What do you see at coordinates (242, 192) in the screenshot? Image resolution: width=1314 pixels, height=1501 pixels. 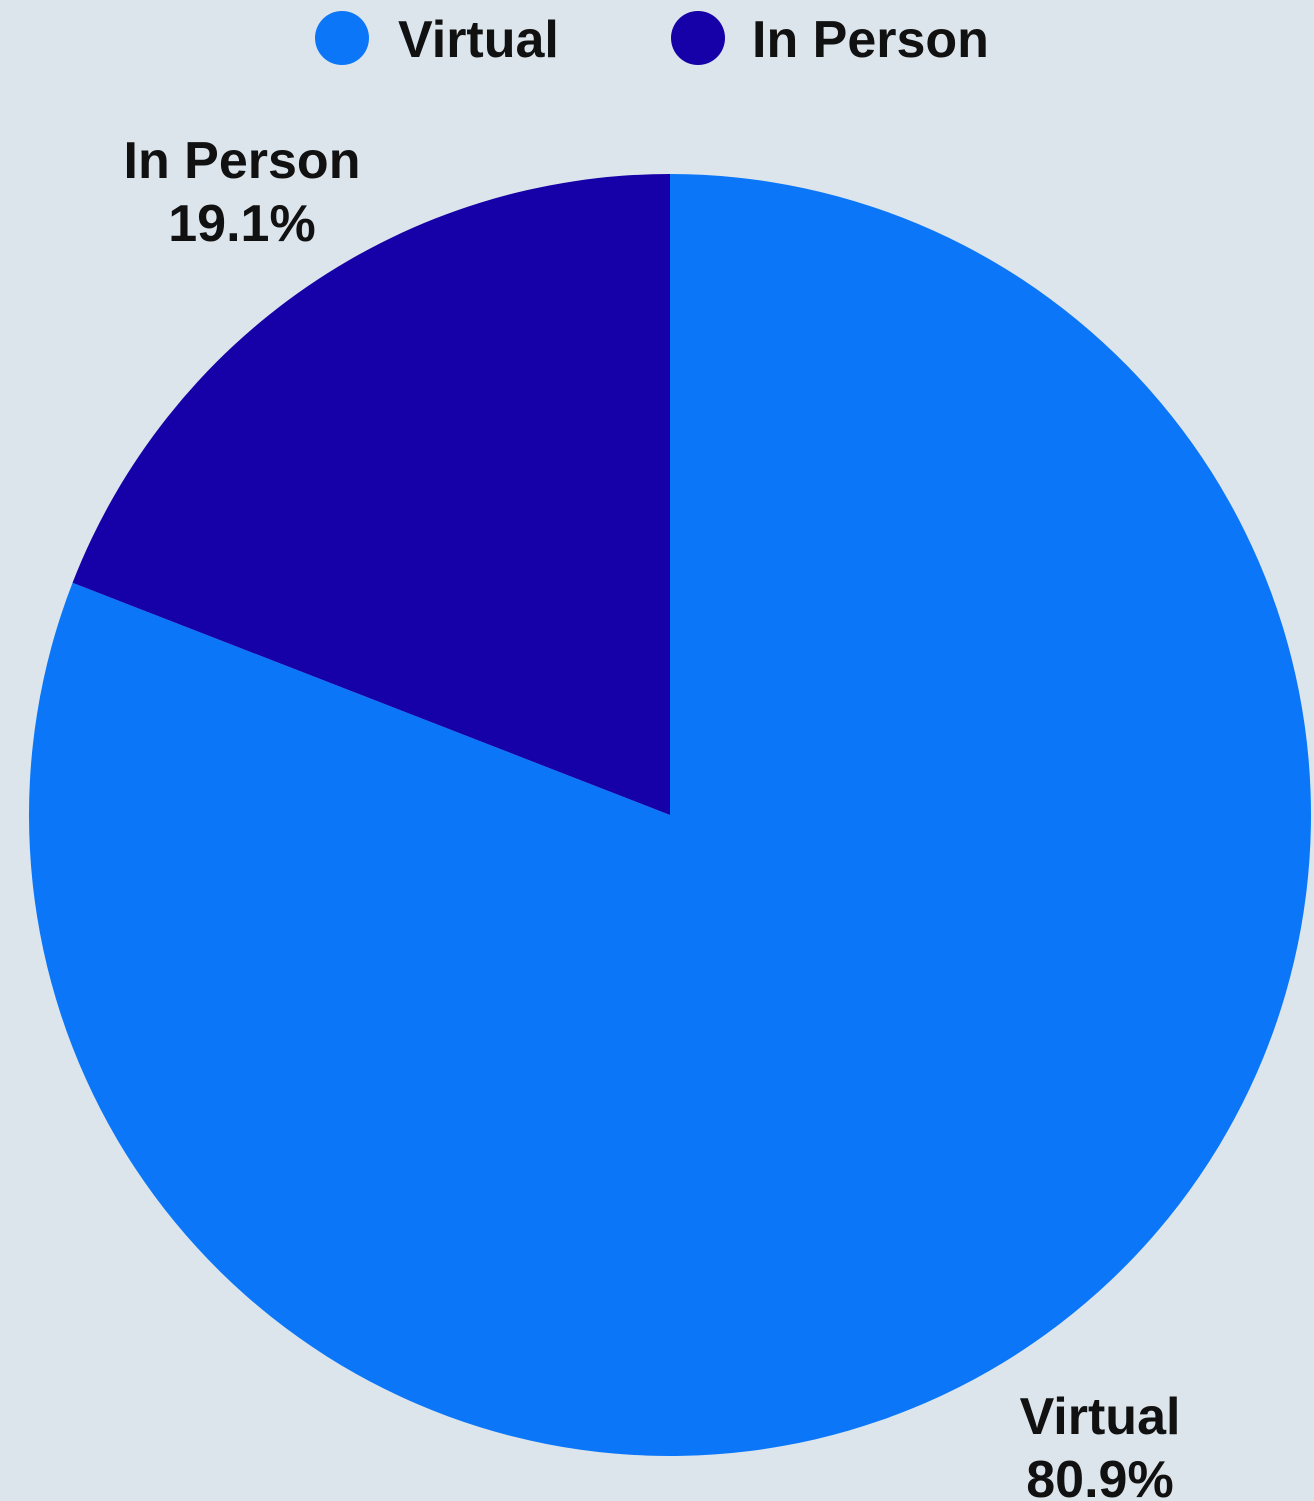 I see `slice-label-in-person: In Person 19.1%` at bounding box center [242, 192].